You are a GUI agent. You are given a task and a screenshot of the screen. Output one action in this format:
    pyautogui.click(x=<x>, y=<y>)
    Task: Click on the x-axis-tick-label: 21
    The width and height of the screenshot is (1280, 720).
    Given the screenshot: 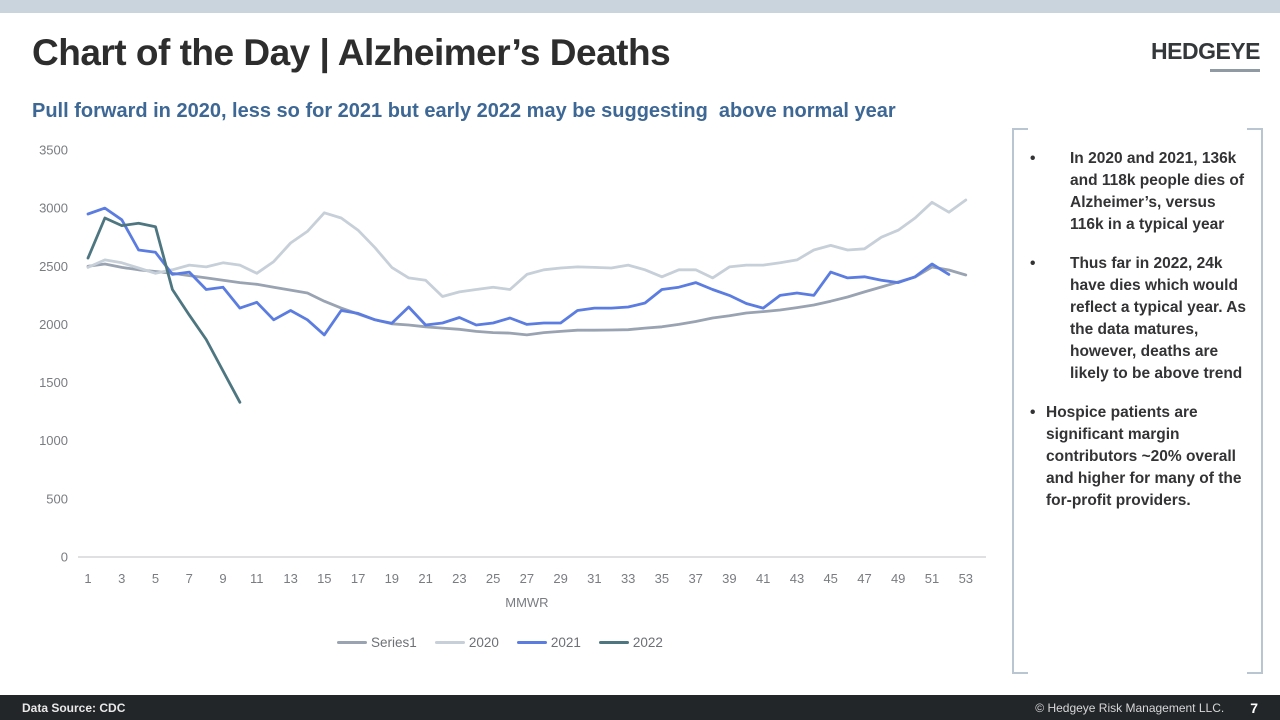 What is the action you would take?
    pyautogui.click(x=425, y=578)
    